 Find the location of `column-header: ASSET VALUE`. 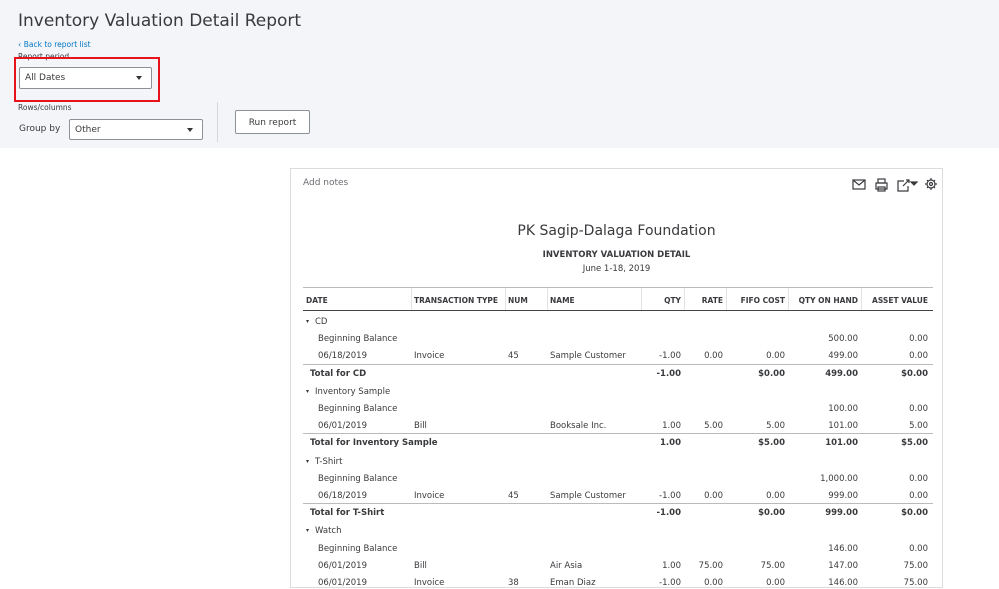

column-header: ASSET VALUE is located at coordinates (900, 300).